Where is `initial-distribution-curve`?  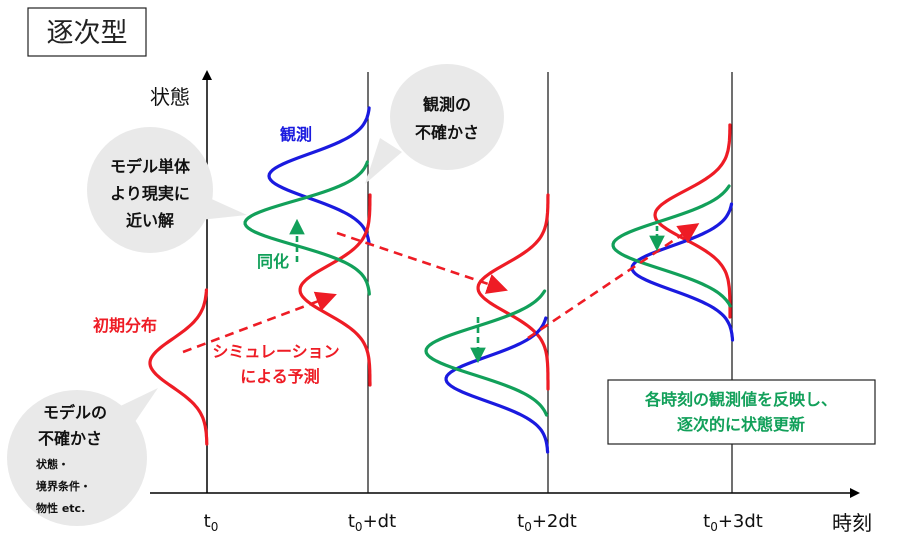 initial-distribution-curve is located at coordinates (178, 367).